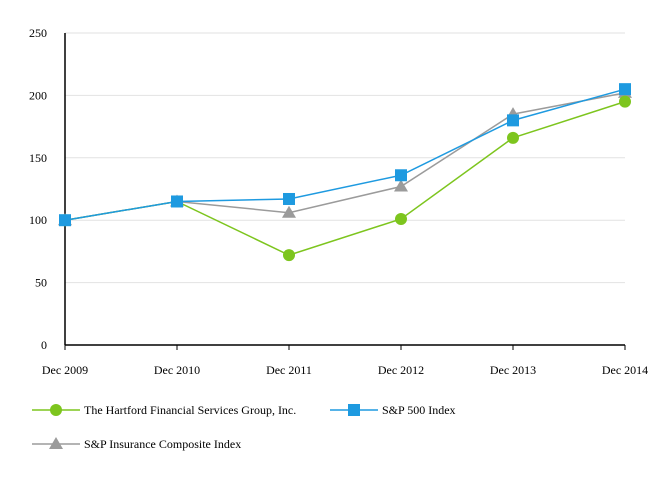 Image resolution: width=658 pixels, height=480 pixels. What do you see at coordinates (38, 189) in the screenshot?
I see `y-axis-ticks: 0 50 100 150 200 250` at bounding box center [38, 189].